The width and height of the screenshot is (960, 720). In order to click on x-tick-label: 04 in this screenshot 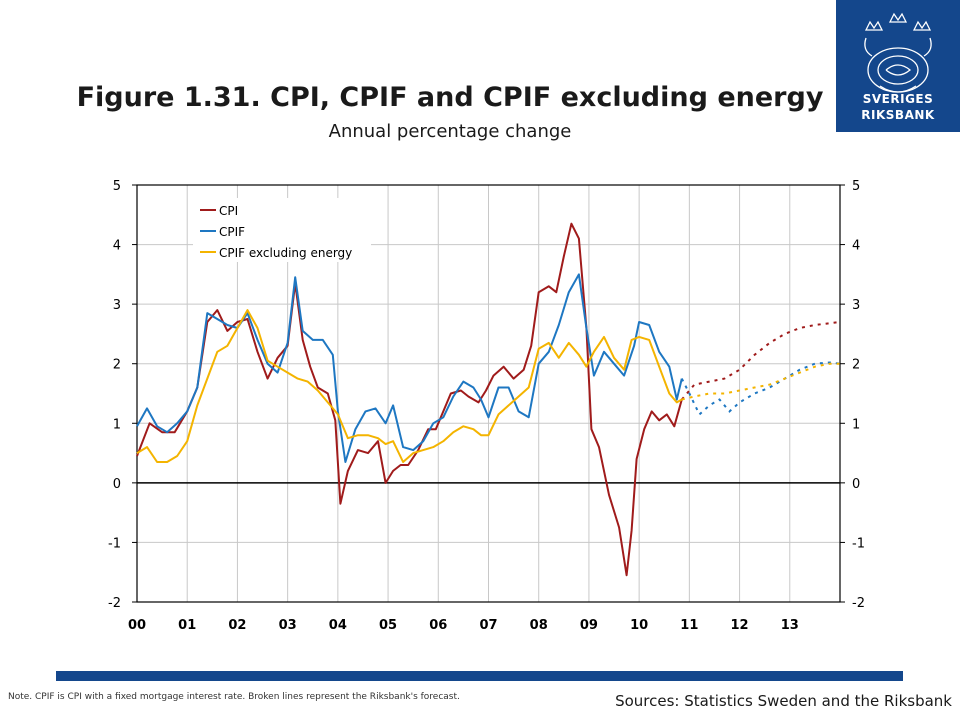, I will do `click(338, 625)`.